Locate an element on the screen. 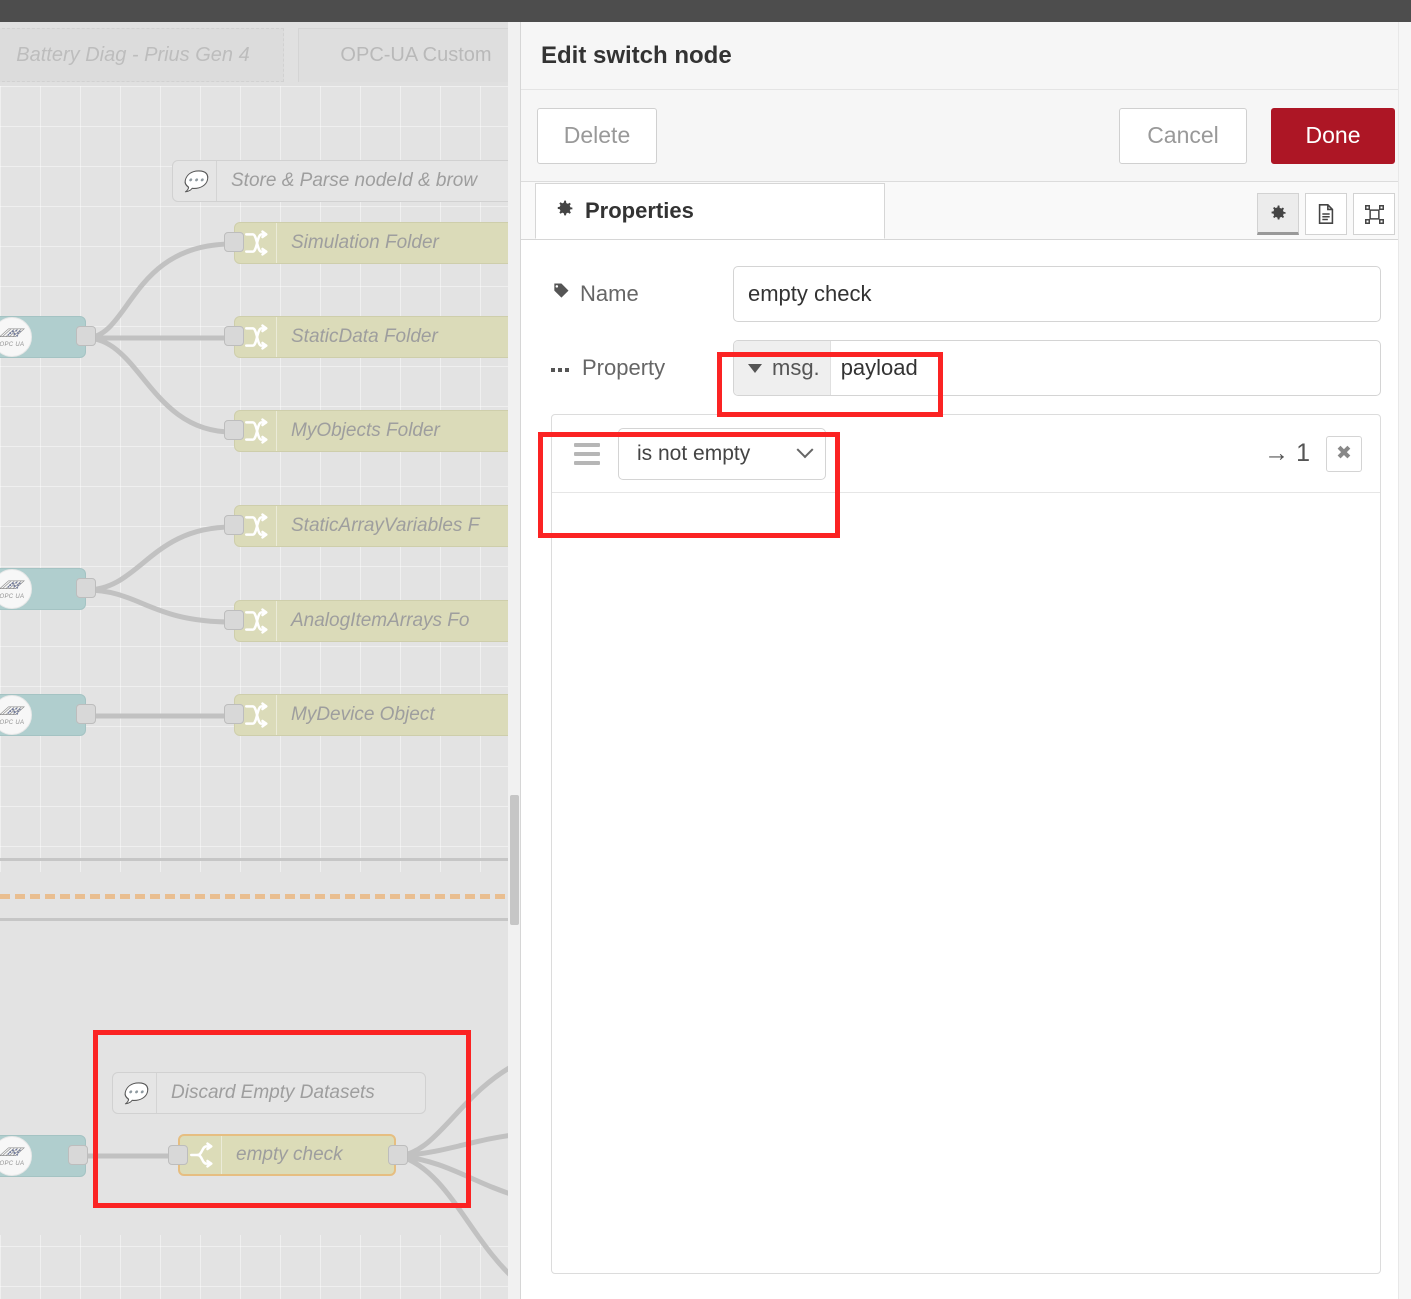  form-row-name: Name empty check is located at coordinates (966, 294).